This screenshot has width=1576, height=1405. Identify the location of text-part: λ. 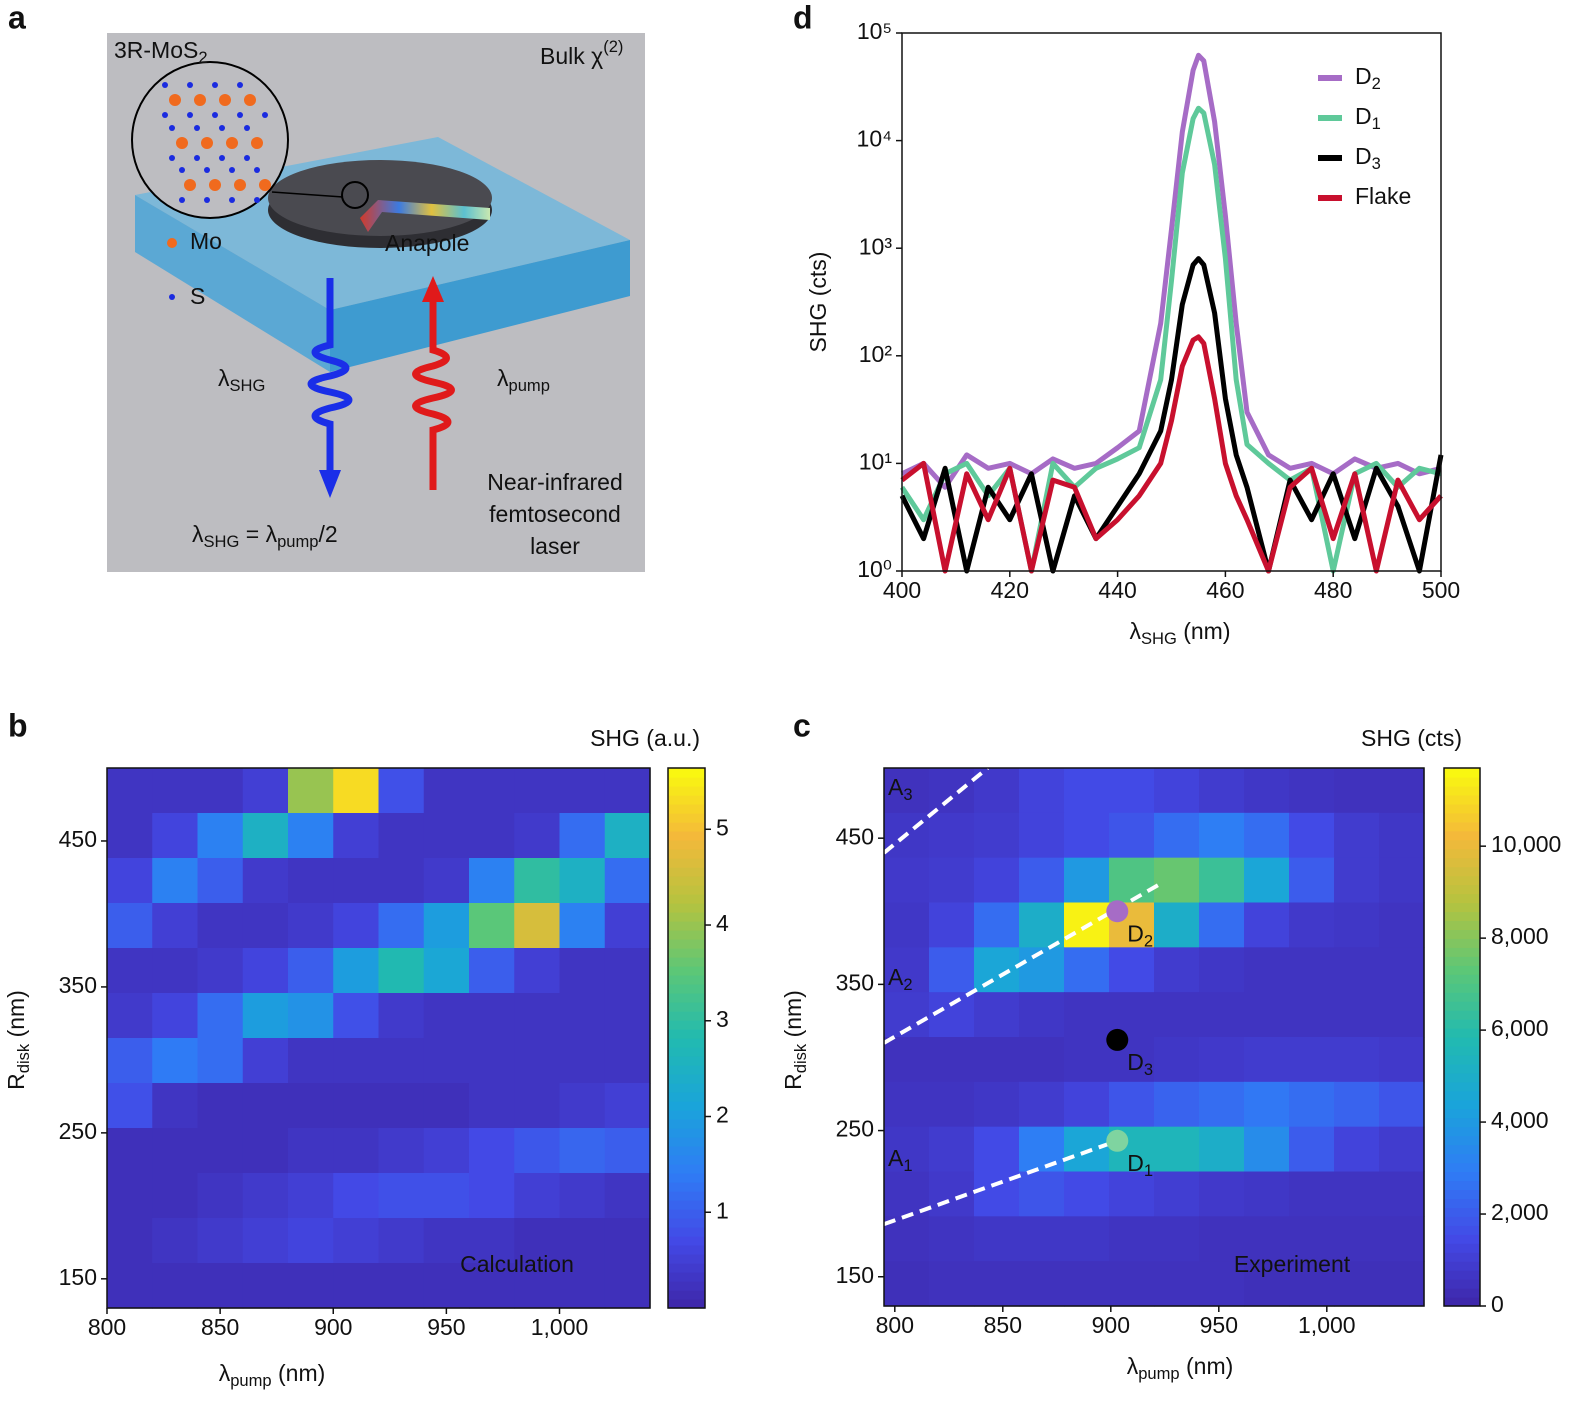
(224, 378).